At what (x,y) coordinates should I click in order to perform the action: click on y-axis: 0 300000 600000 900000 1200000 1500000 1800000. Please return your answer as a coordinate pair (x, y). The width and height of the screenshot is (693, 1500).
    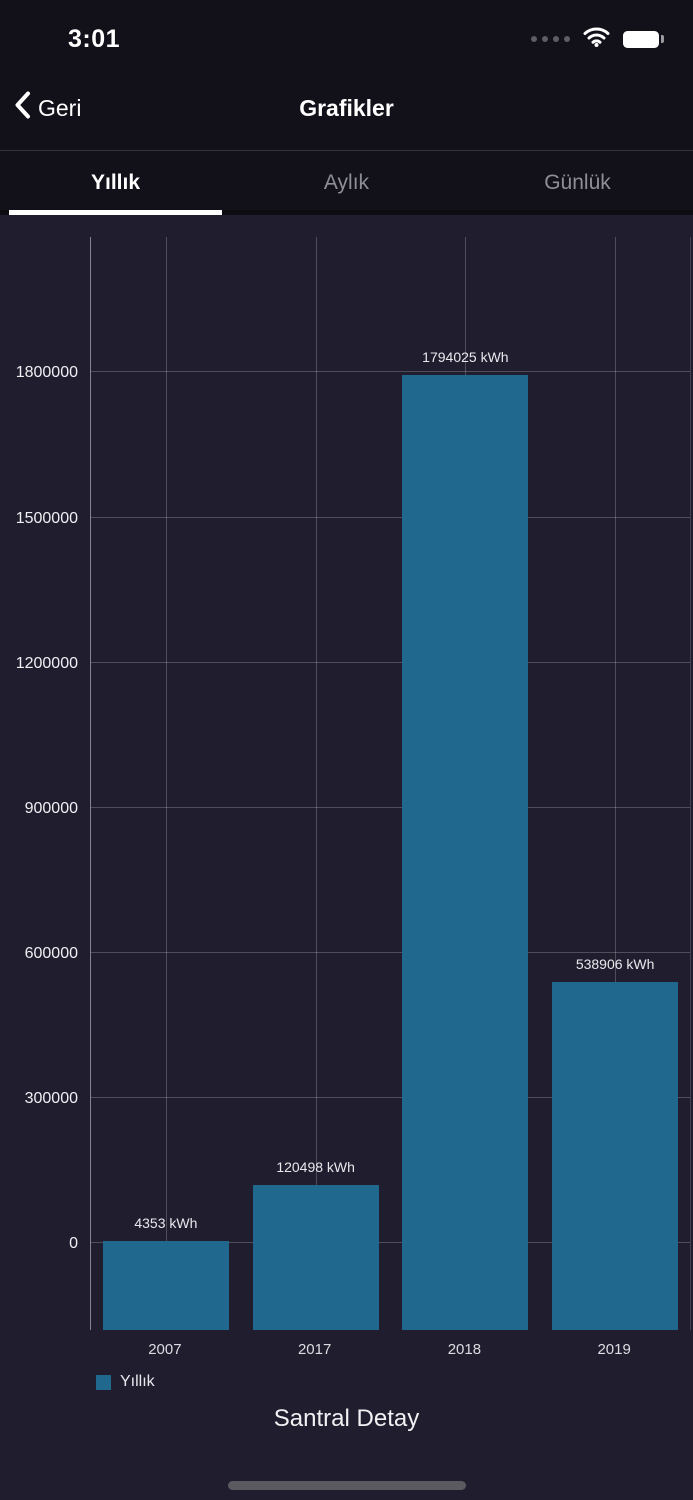
    Looking at the image, I should click on (41, 783).